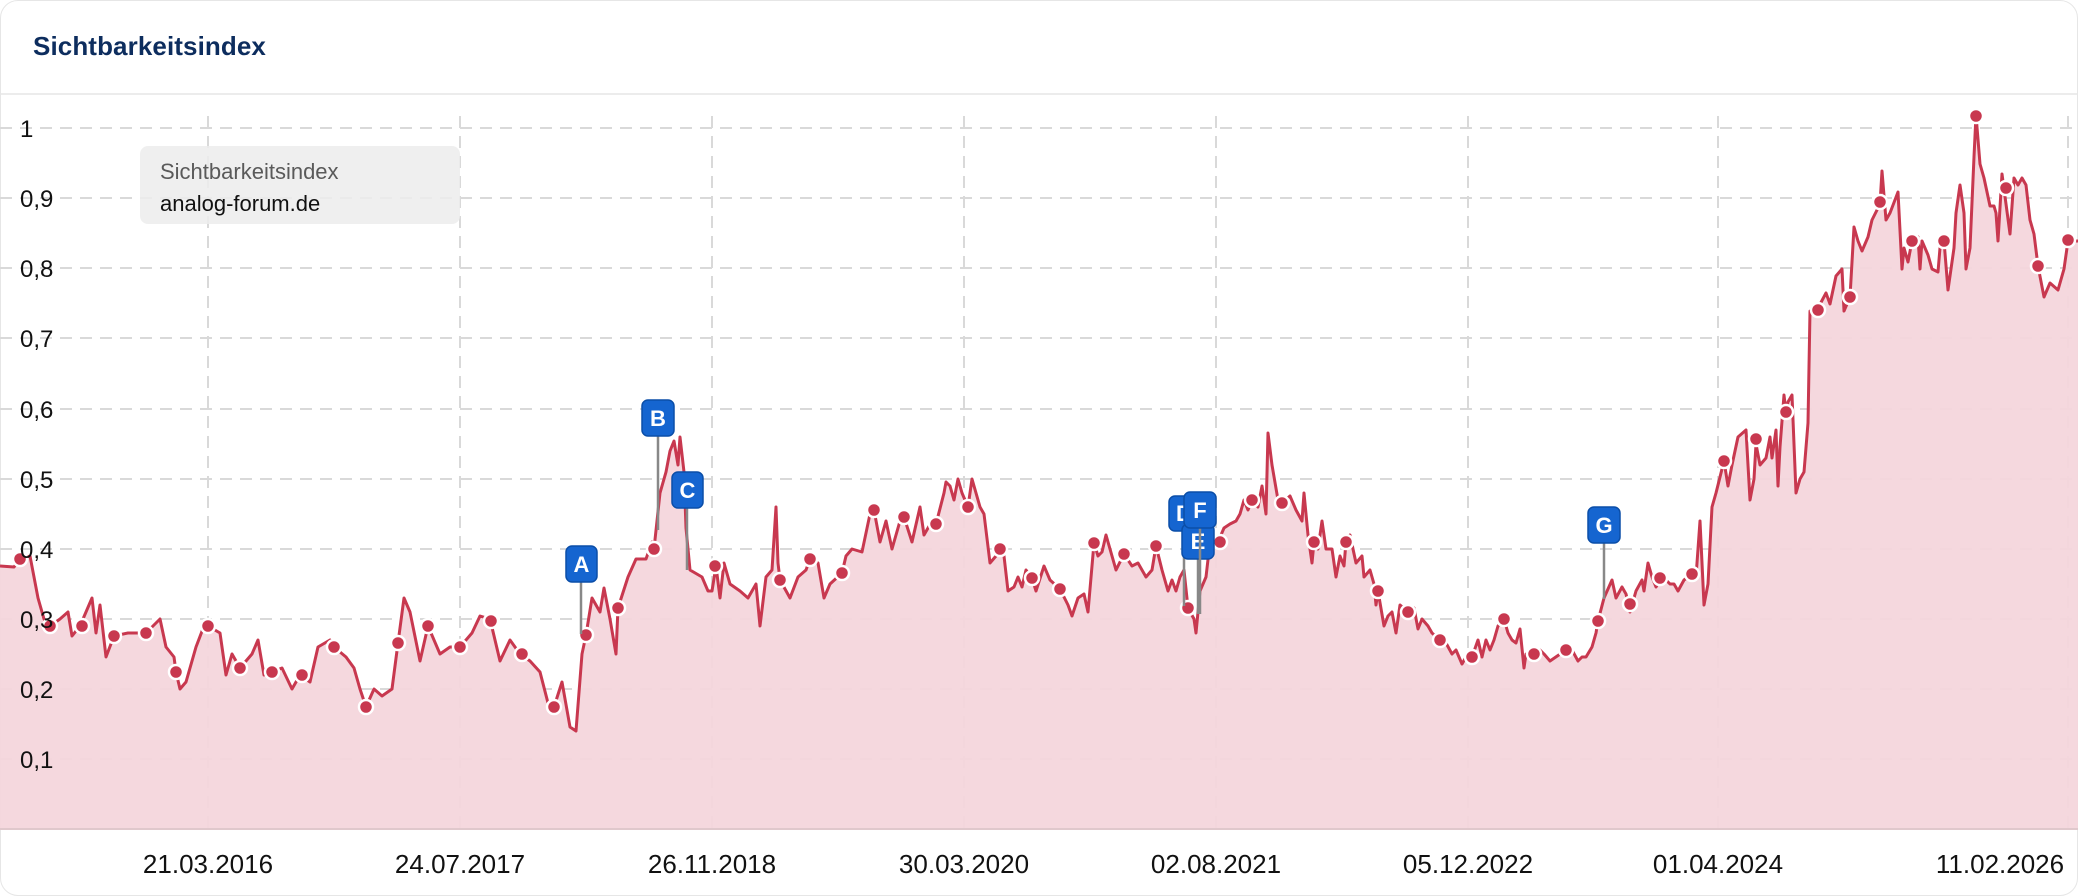 The width and height of the screenshot is (2078, 896). What do you see at coordinates (1039, 48) in the screenshot?
I see `card-header: Sichtbarkeitsindex` at bounding box center [1039, 48].